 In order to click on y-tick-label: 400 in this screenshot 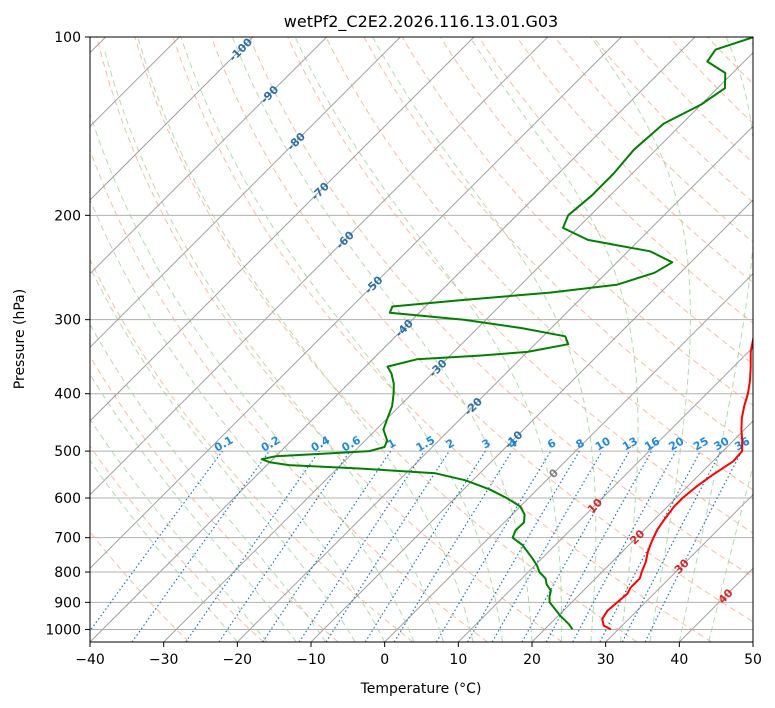, I will do `click(67, 395)`.